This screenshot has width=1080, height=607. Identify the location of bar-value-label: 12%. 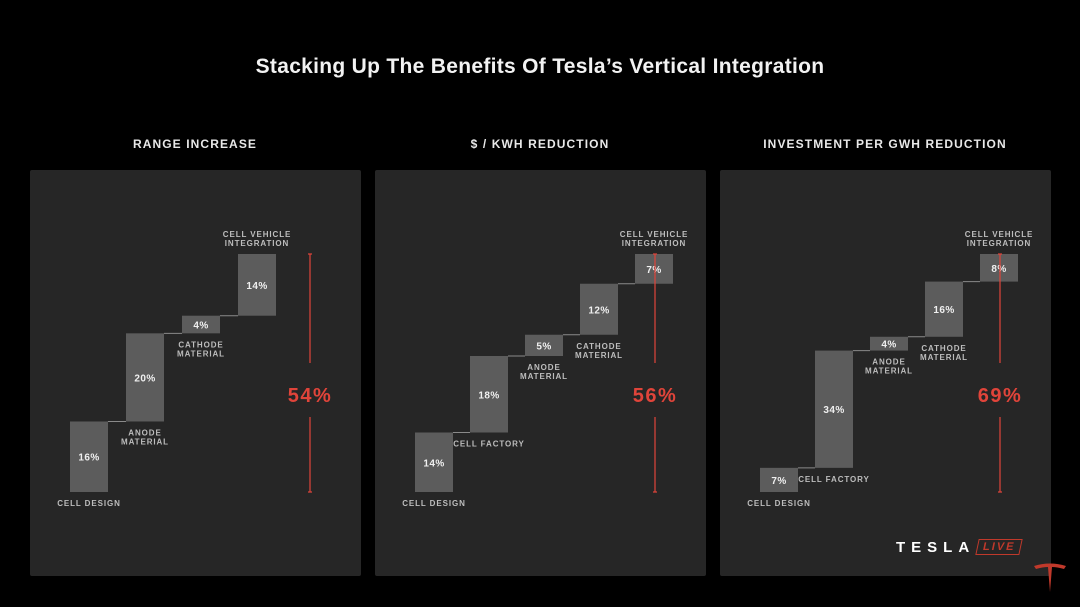
(598, 310).